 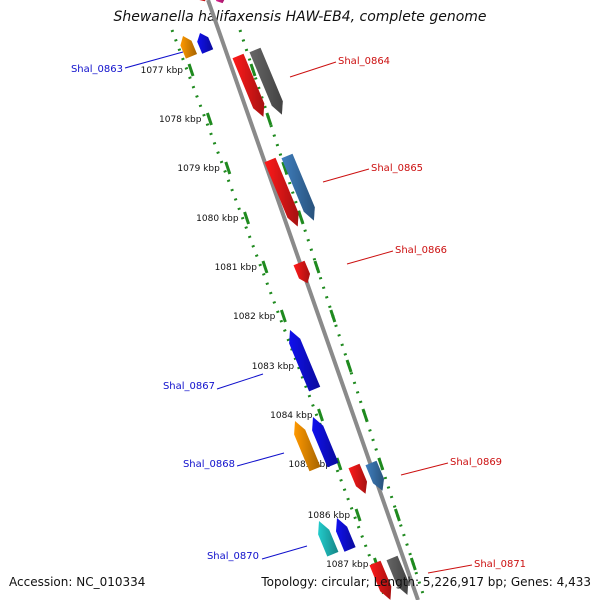 What do you see at coordinates (500, 564) in the screenshot?
I see `gene-label-shal-0871: Shal_0871` at bounding box center [500, 564].